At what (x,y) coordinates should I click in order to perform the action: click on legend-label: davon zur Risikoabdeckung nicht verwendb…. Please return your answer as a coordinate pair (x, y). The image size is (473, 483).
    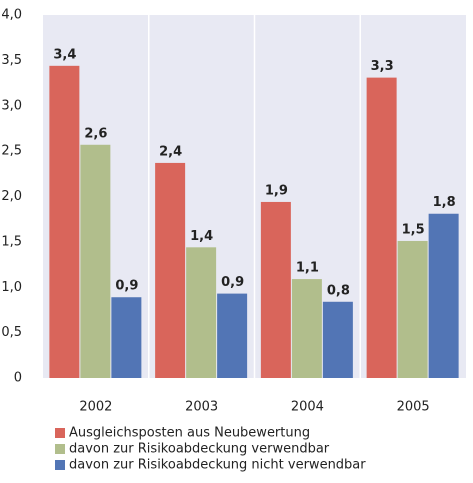
    Looking at the image, I should click on (217, 465).